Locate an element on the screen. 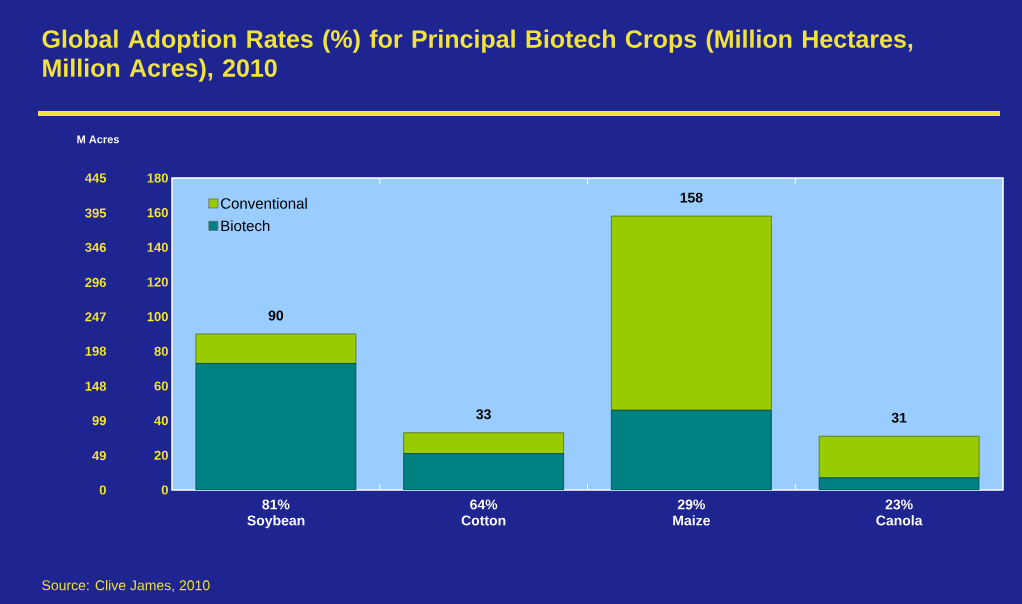  y-tick-label: 120 is located at coordinates (157, 282).